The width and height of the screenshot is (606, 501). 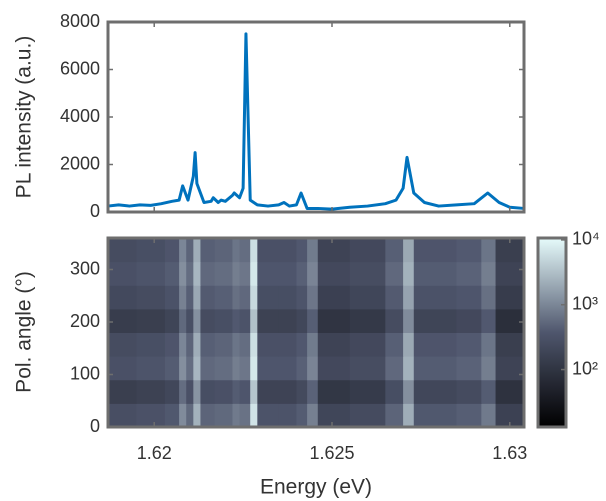 I want to click on y-axis-label: PL intensity (a.u.), so click(x=24, y=117).